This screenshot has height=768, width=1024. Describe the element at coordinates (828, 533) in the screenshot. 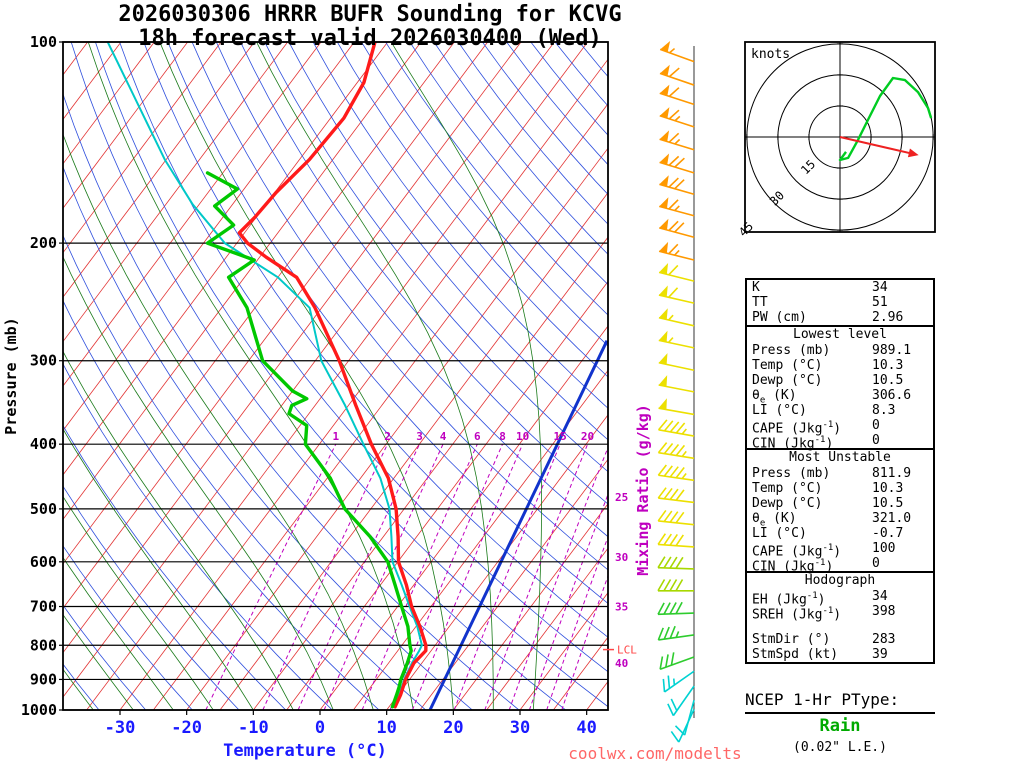

I see `stat-row: LI (°C) -0.7` at that location.